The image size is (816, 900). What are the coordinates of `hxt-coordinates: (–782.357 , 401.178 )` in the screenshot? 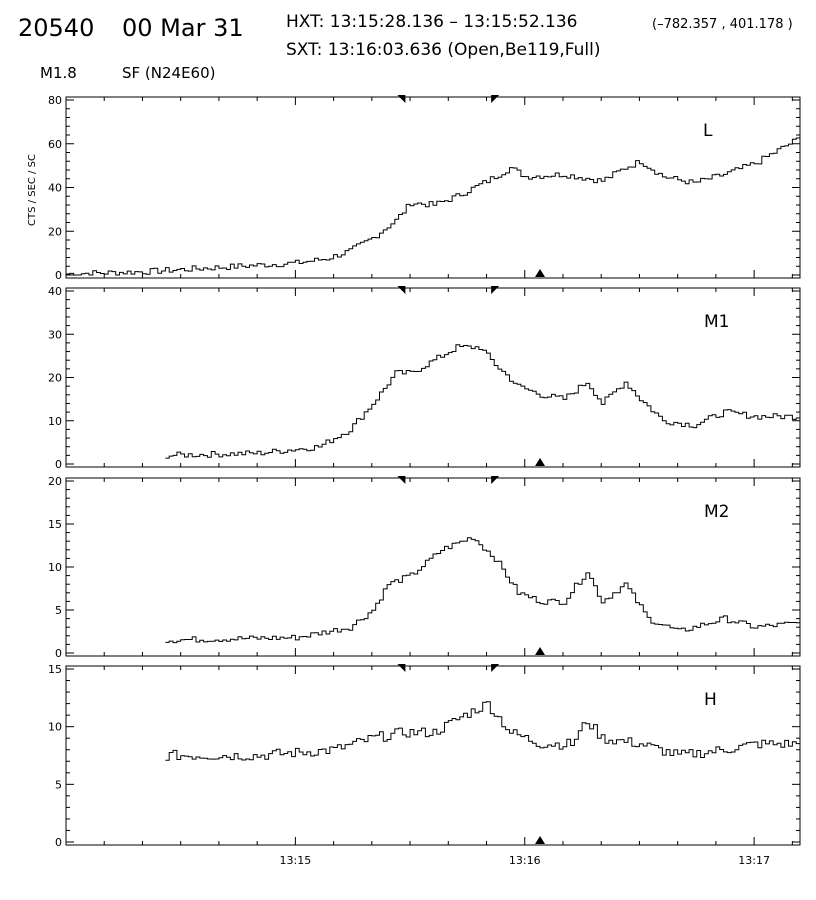 It's located at (722, 24).